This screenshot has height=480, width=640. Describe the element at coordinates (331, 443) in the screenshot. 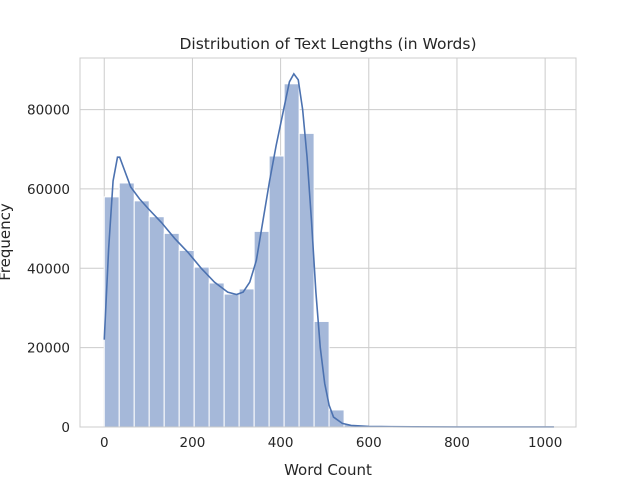

I see `x-axis-ticks: 0 200 400 600 800 1000` at that location.